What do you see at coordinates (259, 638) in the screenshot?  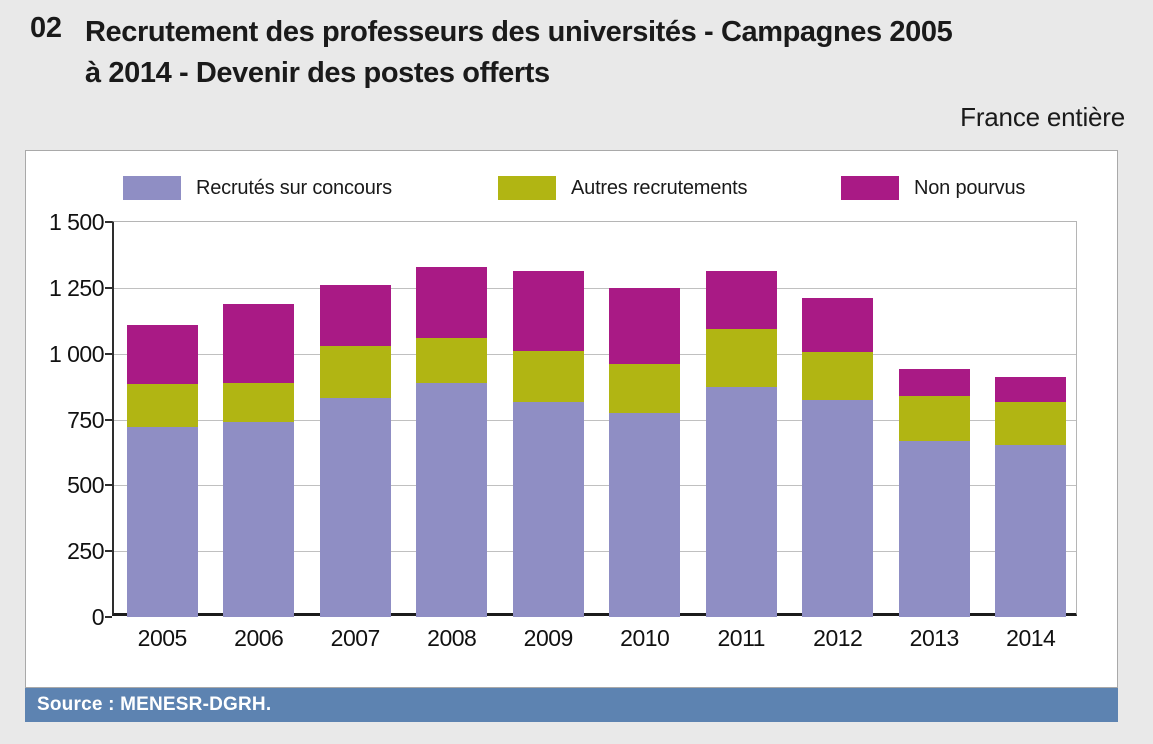 I see `x-tick-label: 2006` at bounding box center [259, 638].